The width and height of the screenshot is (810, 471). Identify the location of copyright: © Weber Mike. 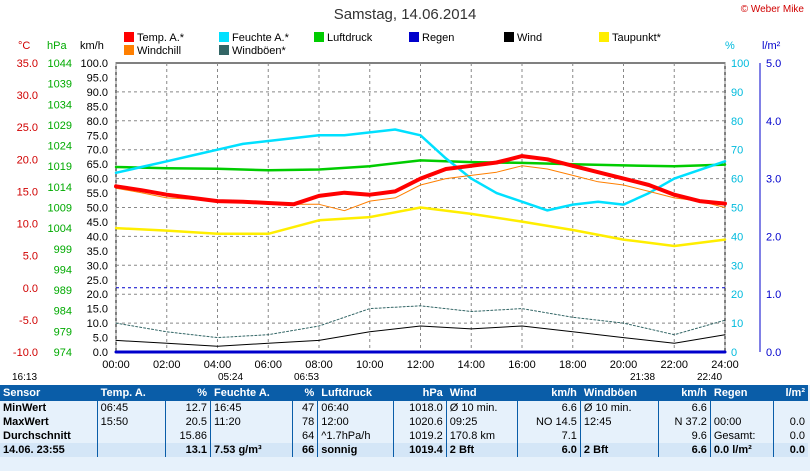
(772, 9).